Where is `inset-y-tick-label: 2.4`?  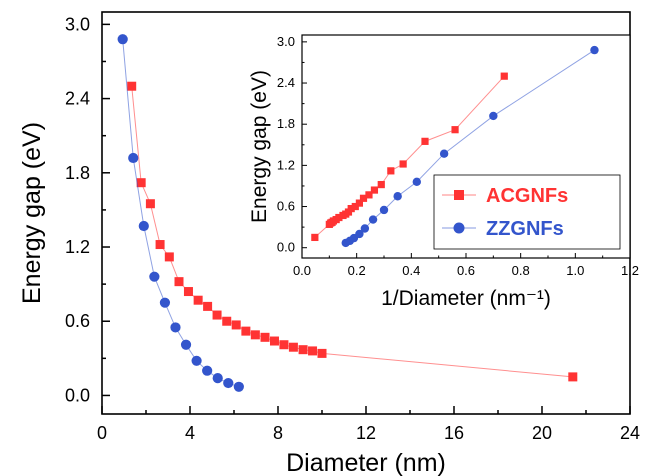
inset-y-tick-label: 2.4 is located at coordinates (286, 82).